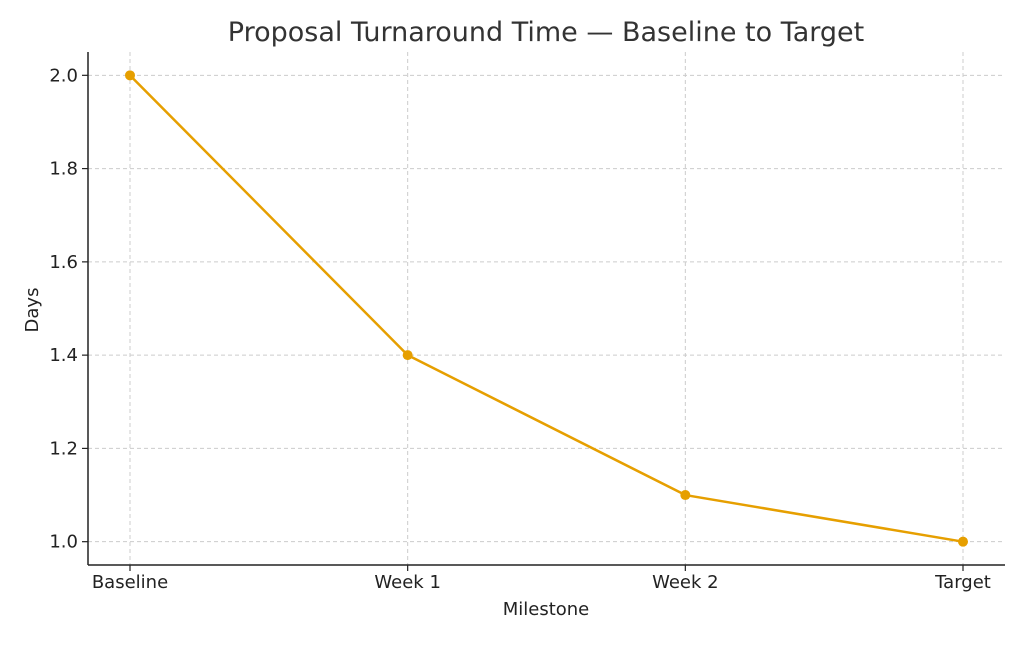 This screenshot has width=1024, height=645. What do you see at coordinates (63, 262) in the screenshot?
I see `y-tick-label: 1.6` at bounding box center [63, 262].